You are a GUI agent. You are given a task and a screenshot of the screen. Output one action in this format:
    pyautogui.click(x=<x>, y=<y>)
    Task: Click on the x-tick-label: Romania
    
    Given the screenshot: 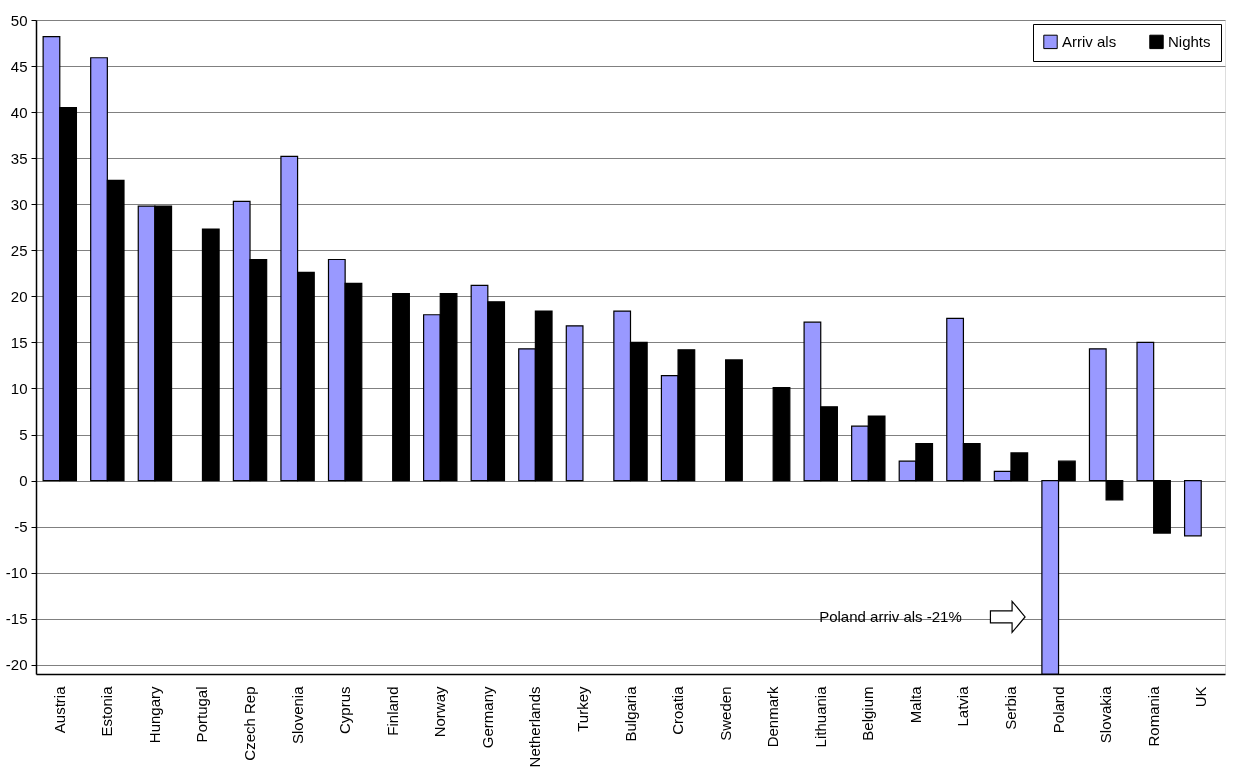 What is the action you would take?
    pyautogui.click(x=1153, y=716)
    